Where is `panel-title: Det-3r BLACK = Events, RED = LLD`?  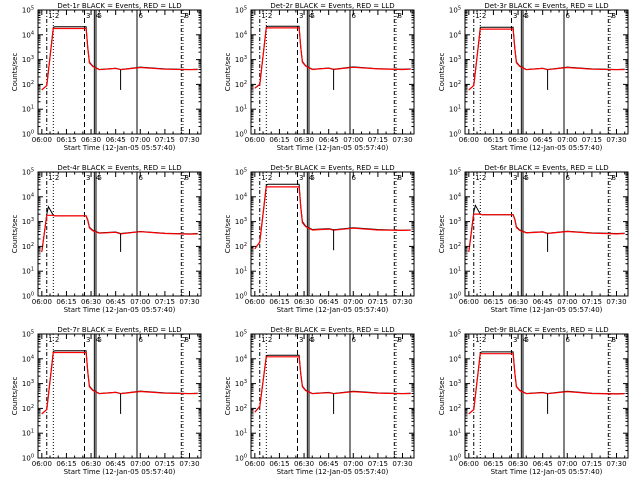
panel-title: Det-3r BLACK = Events, RED = LLD is located at coordinates (546, 6).